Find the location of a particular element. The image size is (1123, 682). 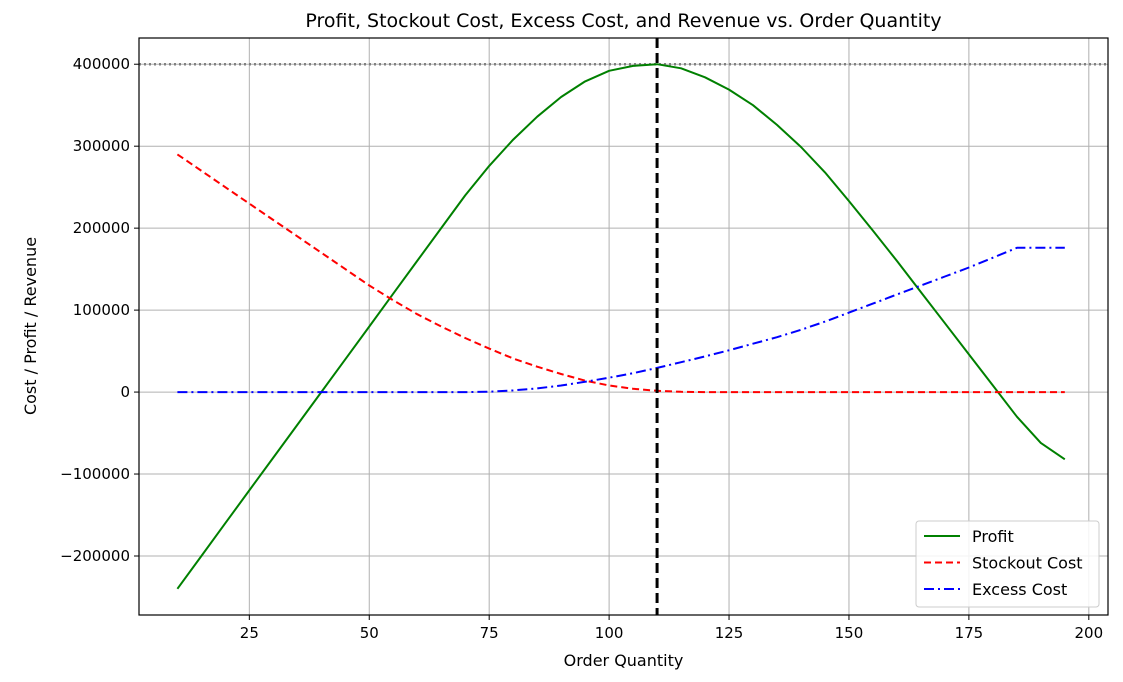

x-tick-label: 150 is located at coordinates (849, 633).